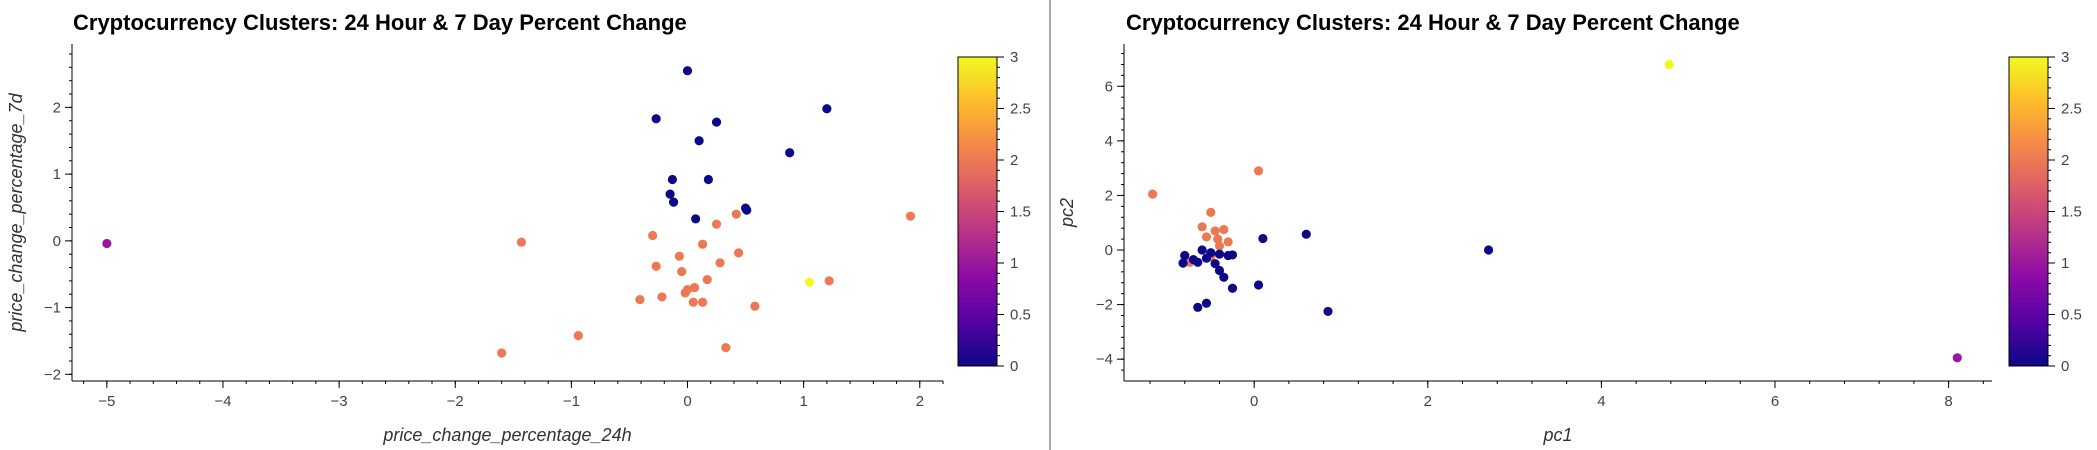 This screenshot has height=450, width=2097. What do you see at coordinates (506, 435) in the screenshot?
I see `x-axis-label: price_change_percentage_24h` at bounding box center [506, 435].